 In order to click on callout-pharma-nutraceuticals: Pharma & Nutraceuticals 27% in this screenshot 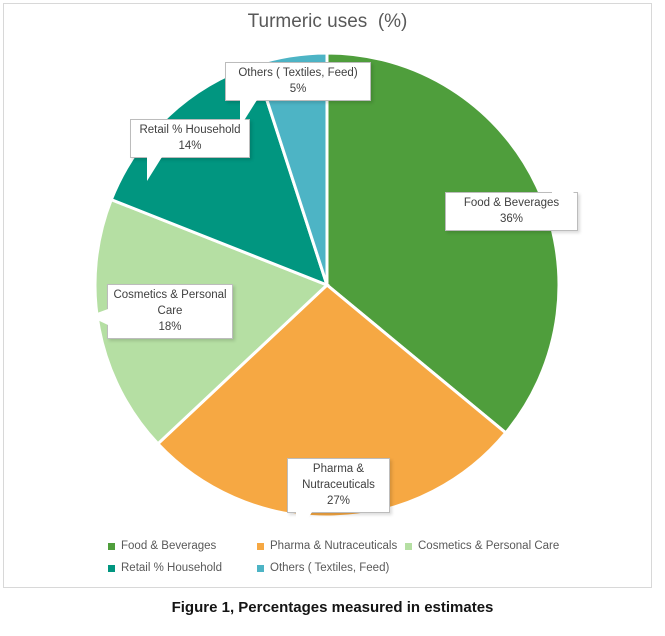, I will do `click(338, 498)`.